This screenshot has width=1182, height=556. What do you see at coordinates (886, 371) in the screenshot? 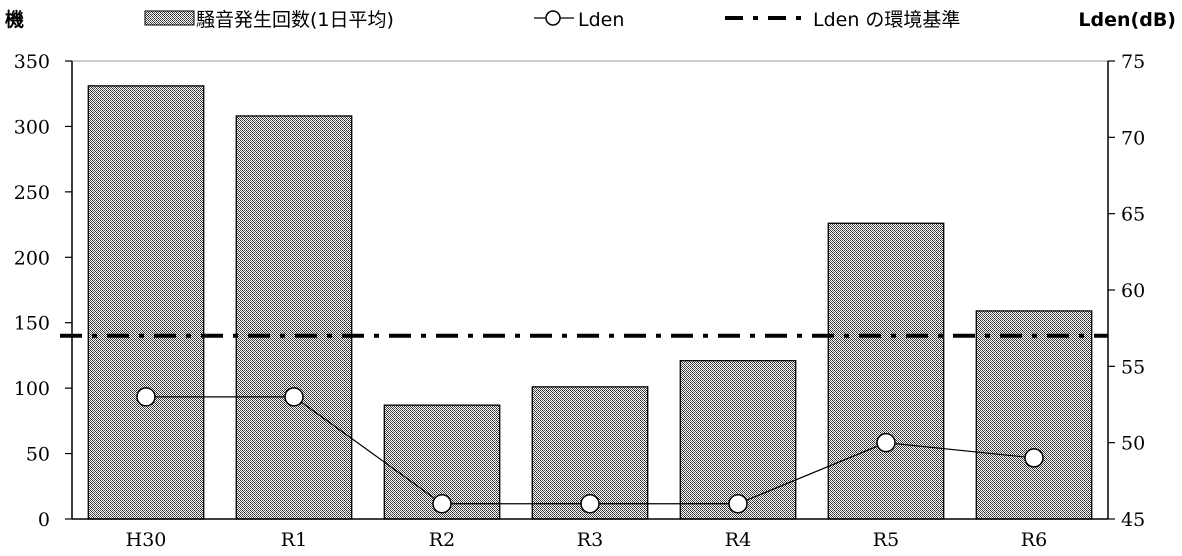
I see `bar-R5` at bounding box center [886, 371].